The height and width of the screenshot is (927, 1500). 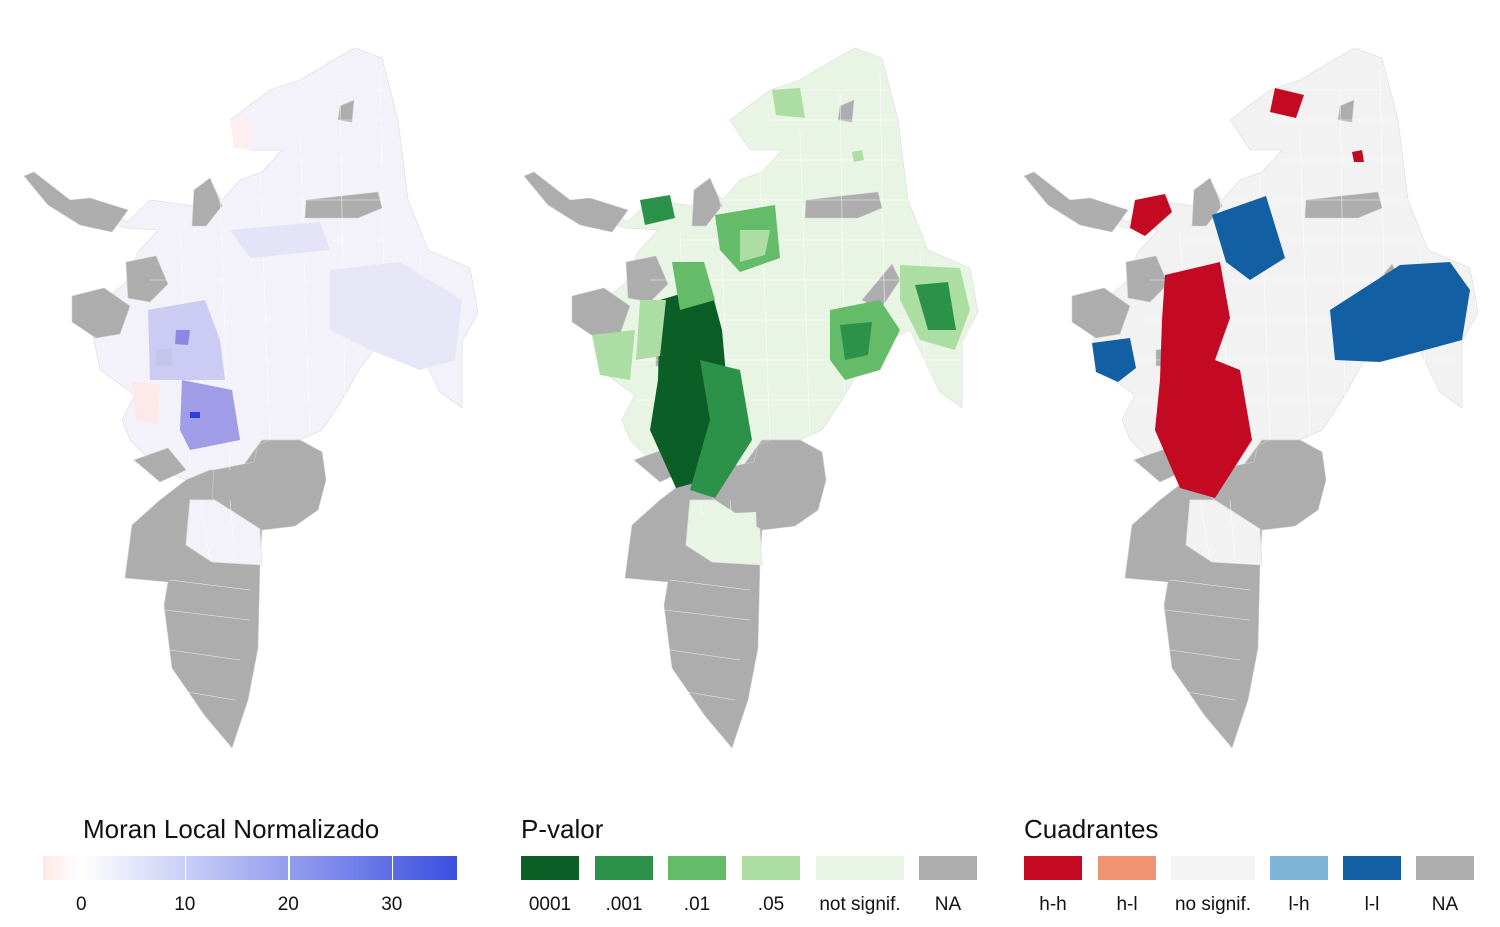 What do you see at coordinates (1053, 904) in the screenshot?
I see `cuadrantes-label: h-h` at bounding box center [1053, 904].